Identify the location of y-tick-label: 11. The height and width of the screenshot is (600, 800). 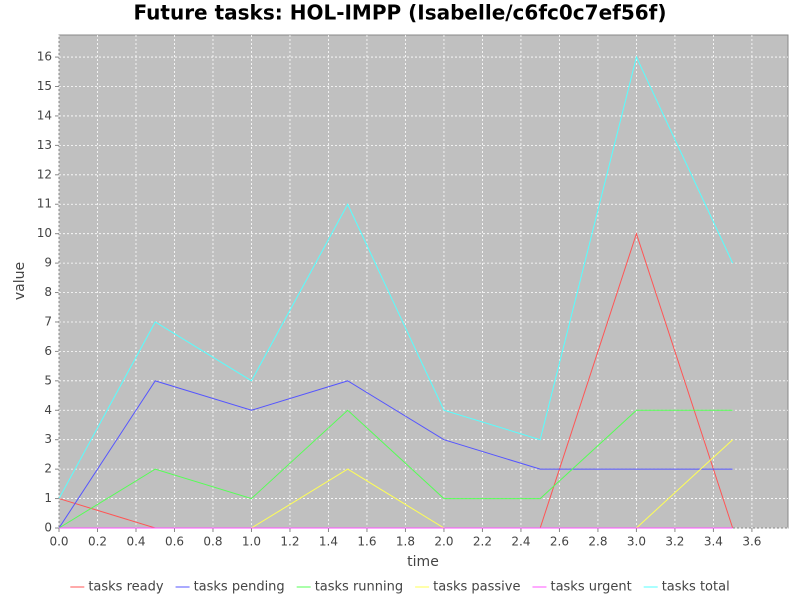
(44, 204).